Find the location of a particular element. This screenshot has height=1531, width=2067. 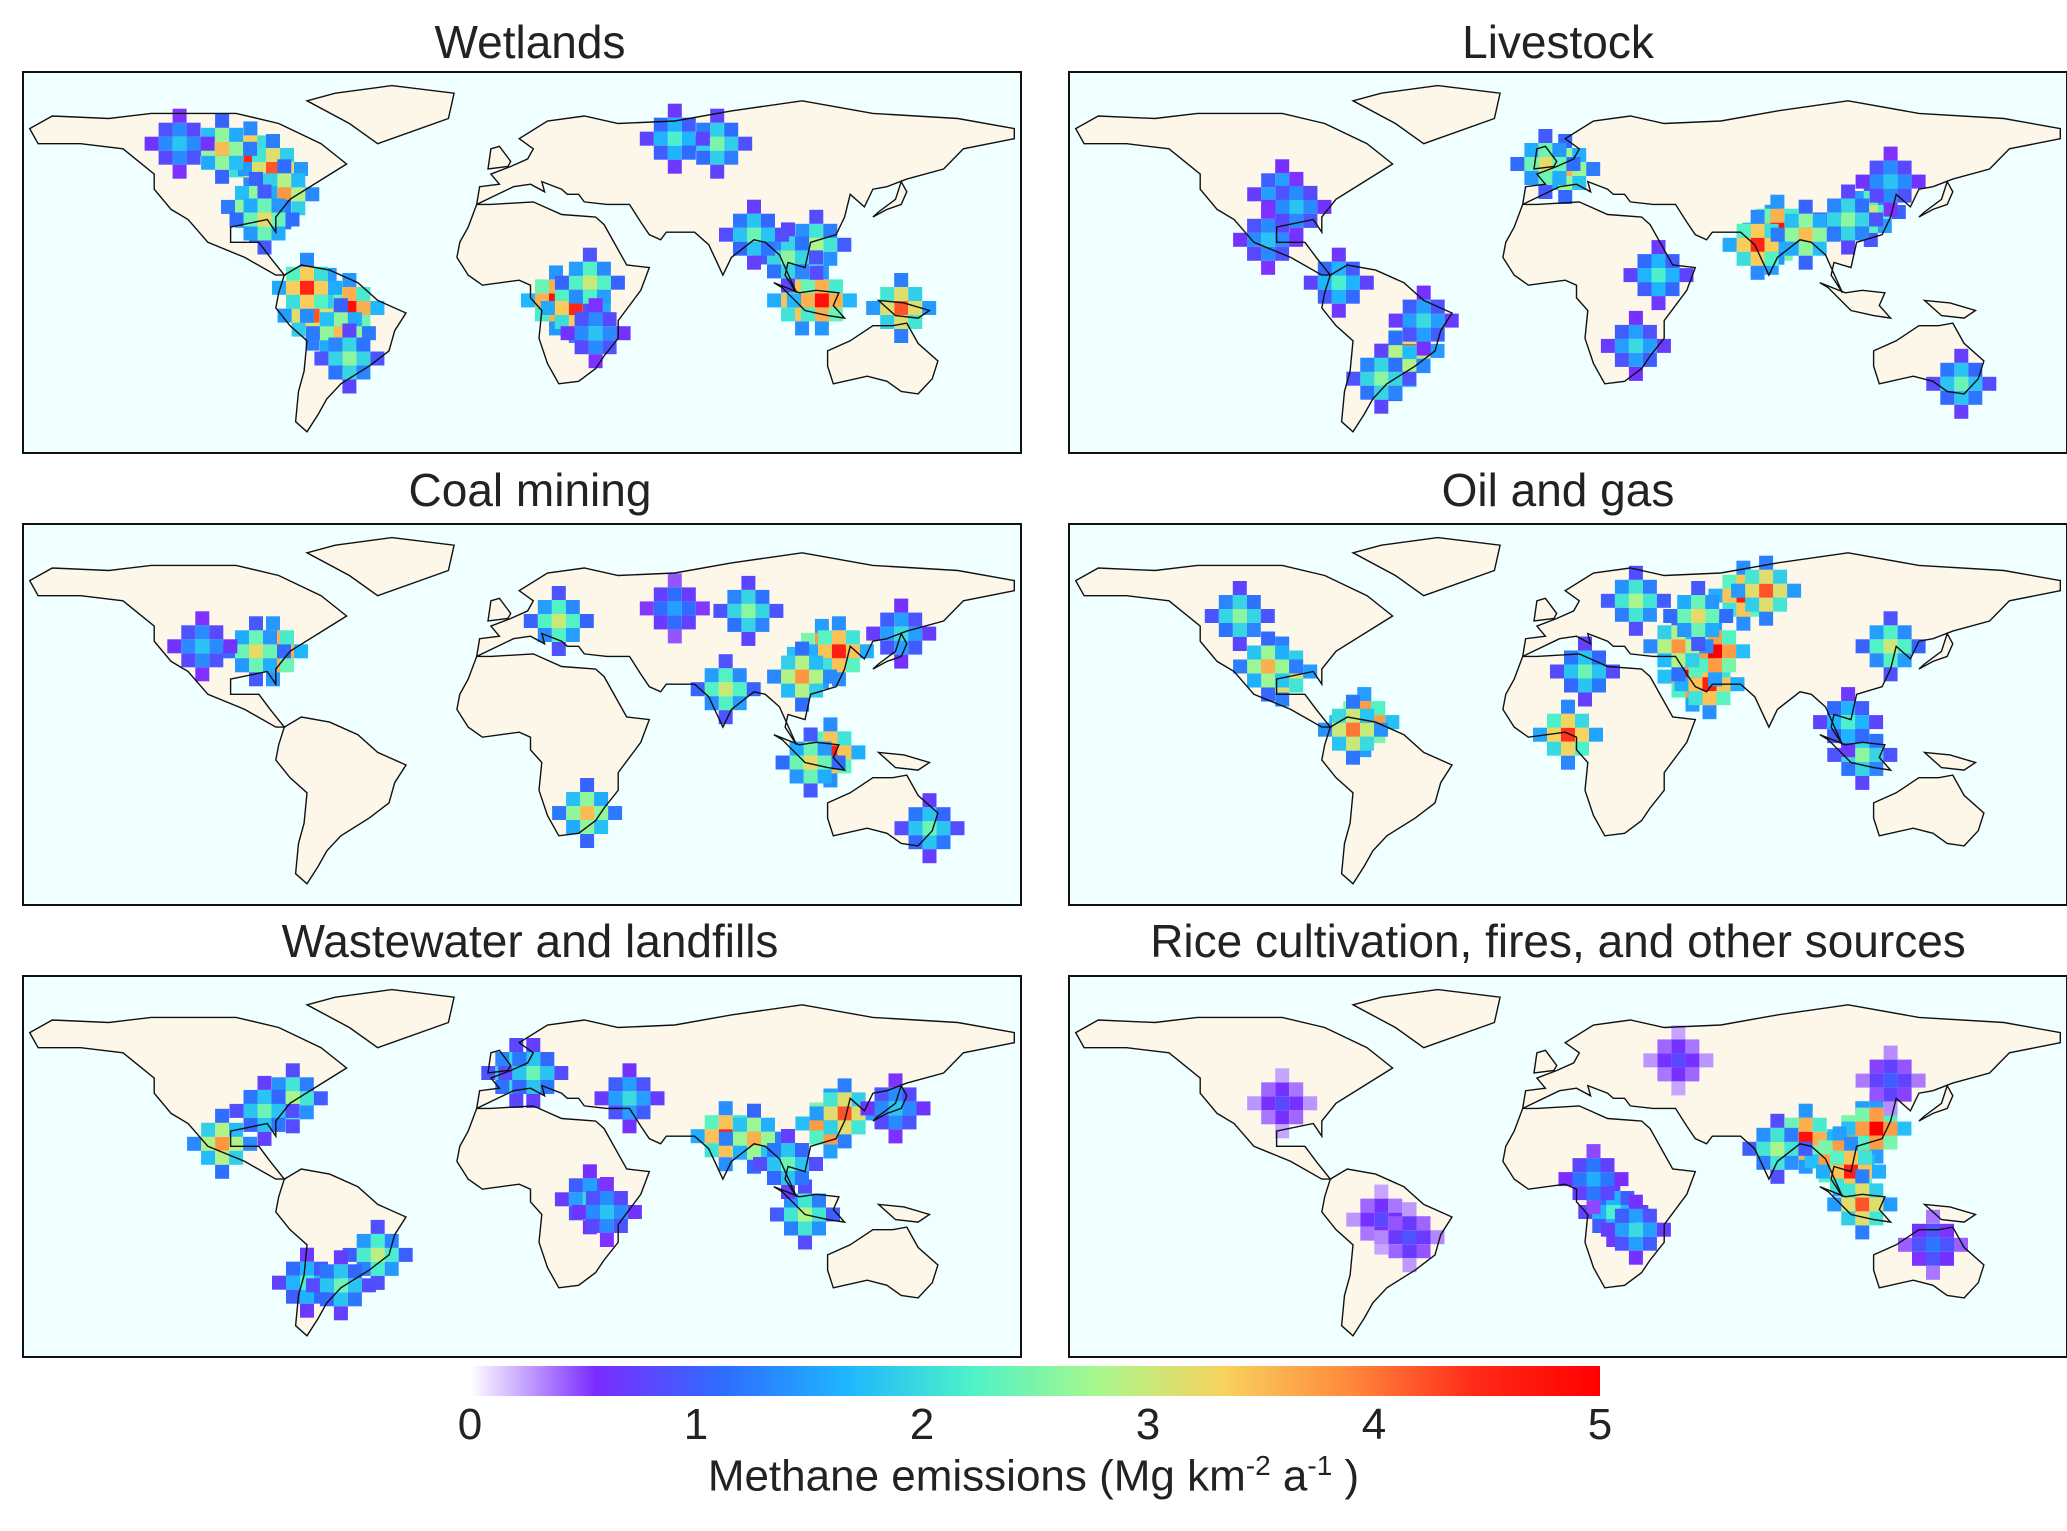

map-svg-rice is located at coordinates (1568, 1166).